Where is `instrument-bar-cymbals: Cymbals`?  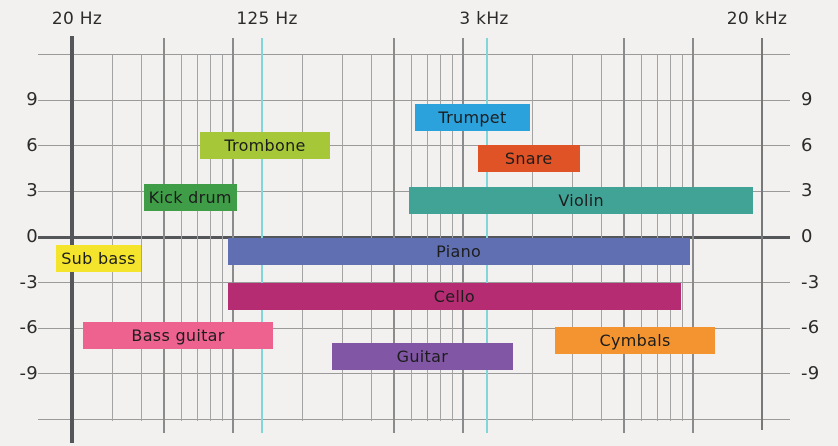
instrument-bar-cymbals: Cymbals is located at coordinates (635, 340).